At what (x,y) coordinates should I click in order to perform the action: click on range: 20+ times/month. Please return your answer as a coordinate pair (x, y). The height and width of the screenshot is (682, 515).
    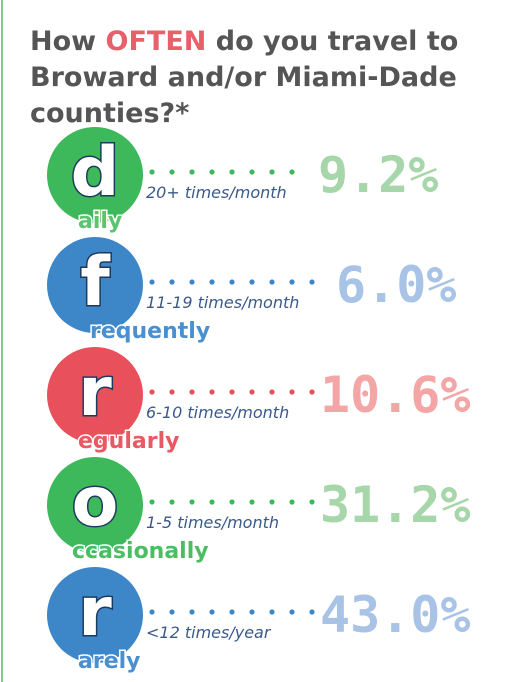
    Looking at the image, I should click on (216, 192).